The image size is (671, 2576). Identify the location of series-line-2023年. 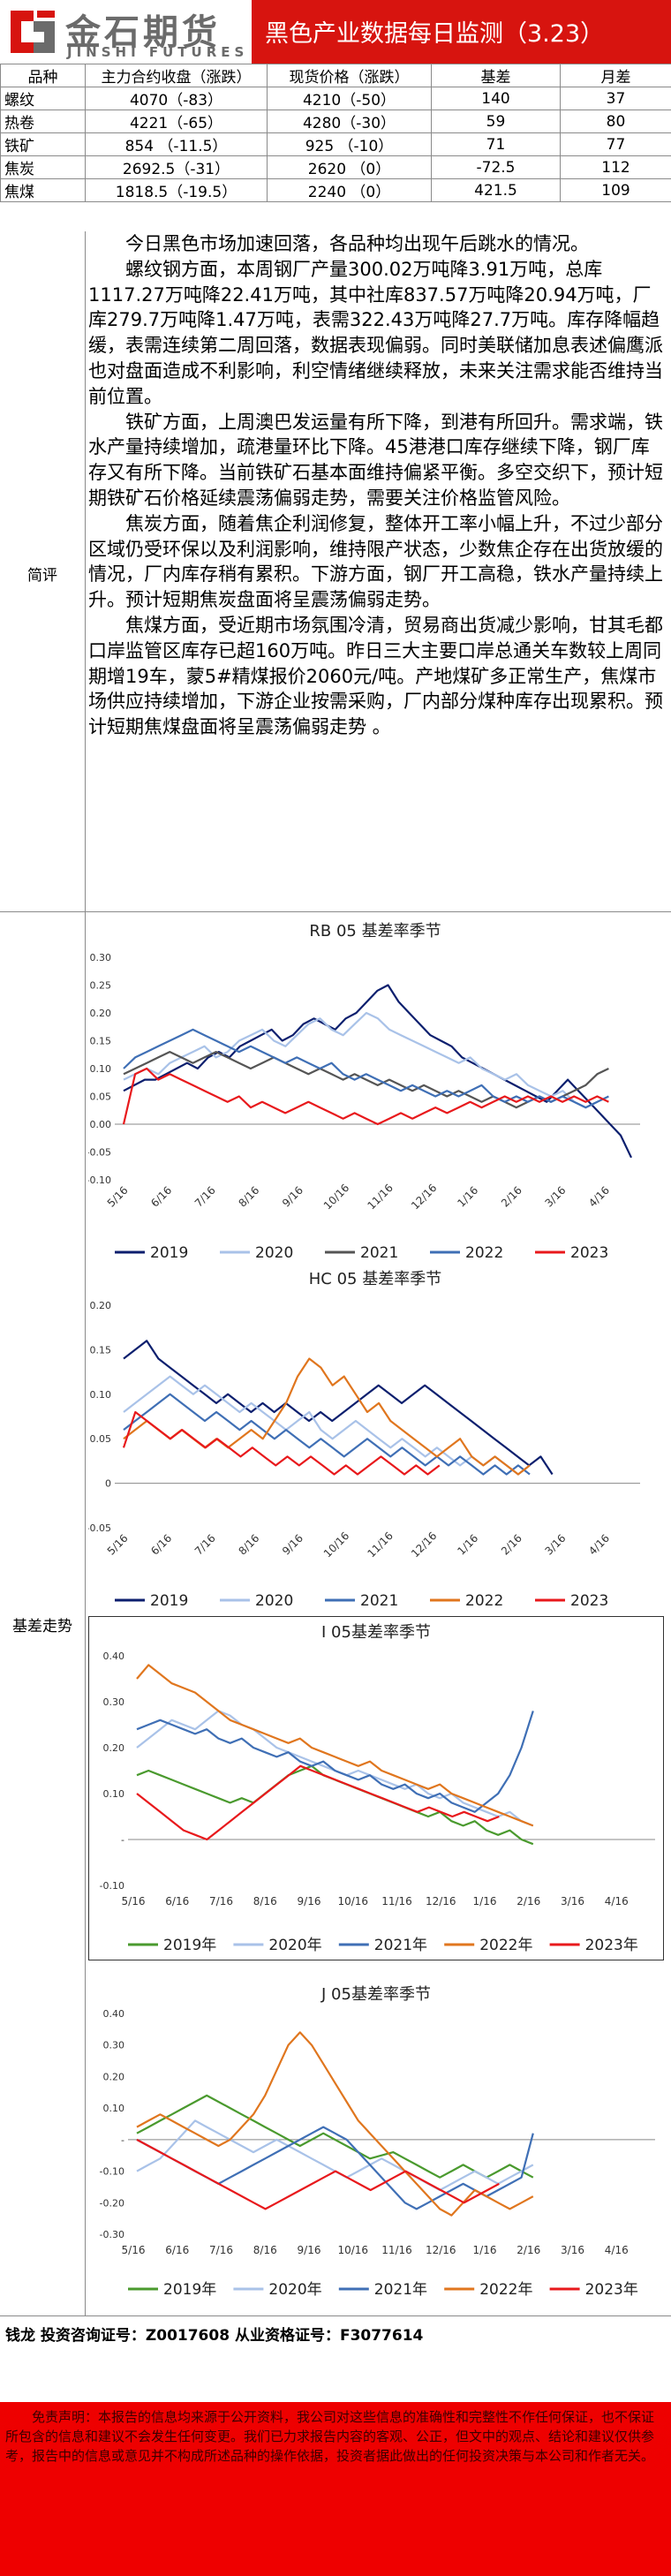
(318, 2174).